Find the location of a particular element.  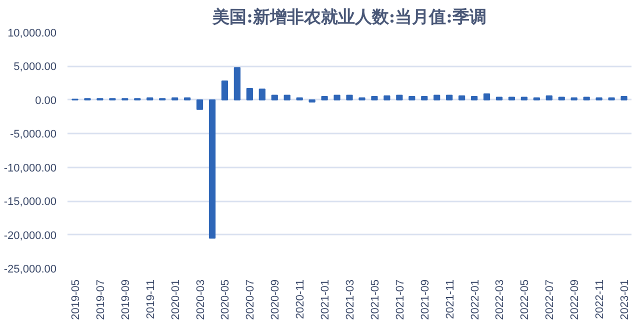

x-tick-label: 2021-07 is located at coordinates (400, 299).